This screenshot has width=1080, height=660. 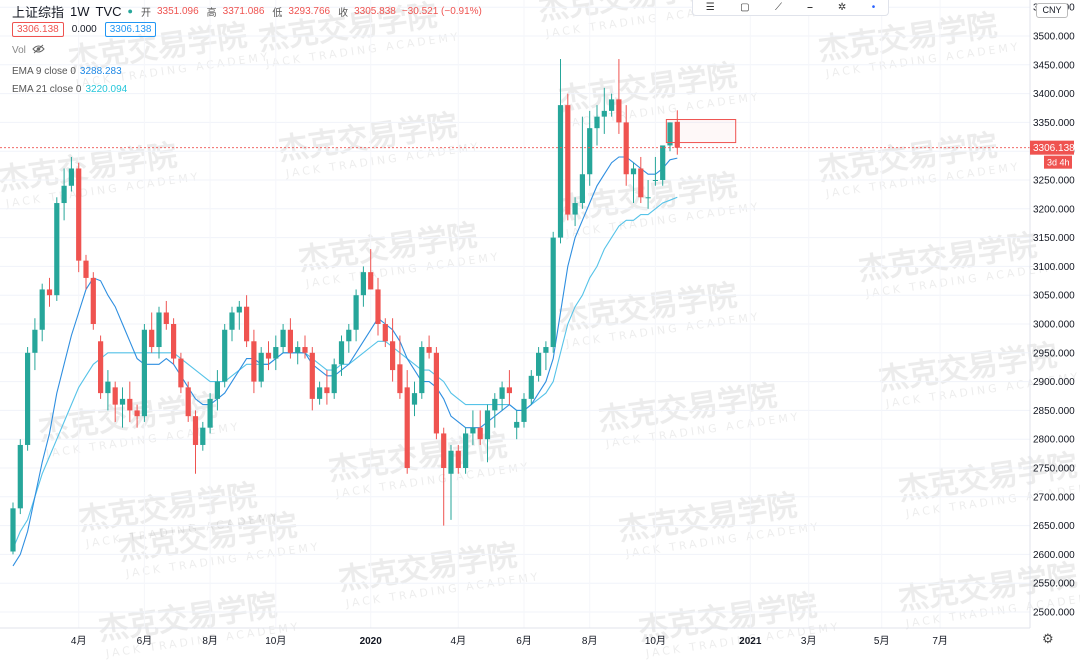 I want to click on drawing-layer, so click(x=515, y=134).